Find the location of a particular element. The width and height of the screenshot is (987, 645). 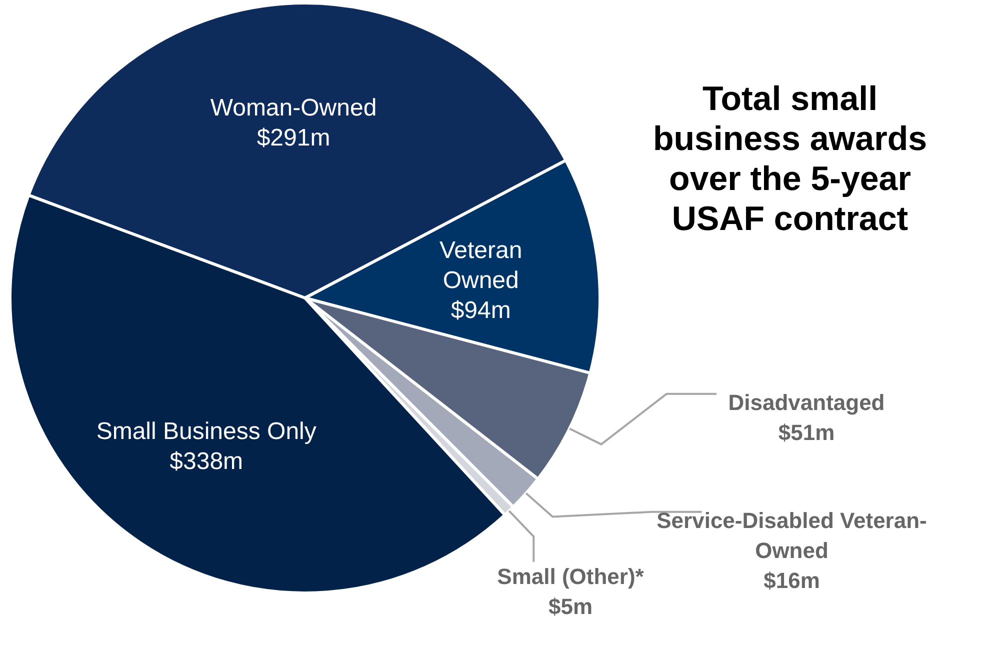

text: Total small business awards over the 5-year USAF contract is located at coordinates (790, 159).